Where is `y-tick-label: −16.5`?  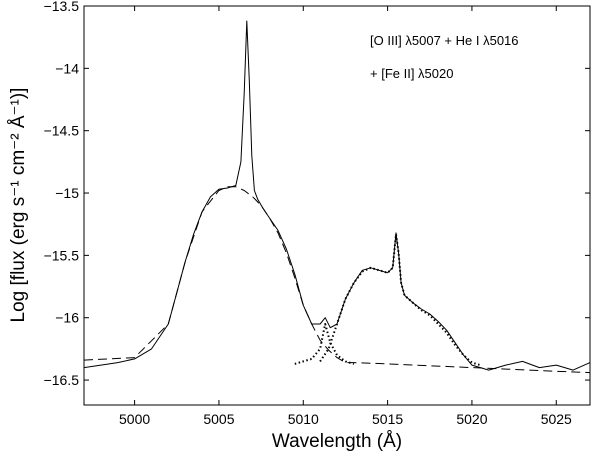
y-tick-label: −16.5 is located at coordinates (62, 380).